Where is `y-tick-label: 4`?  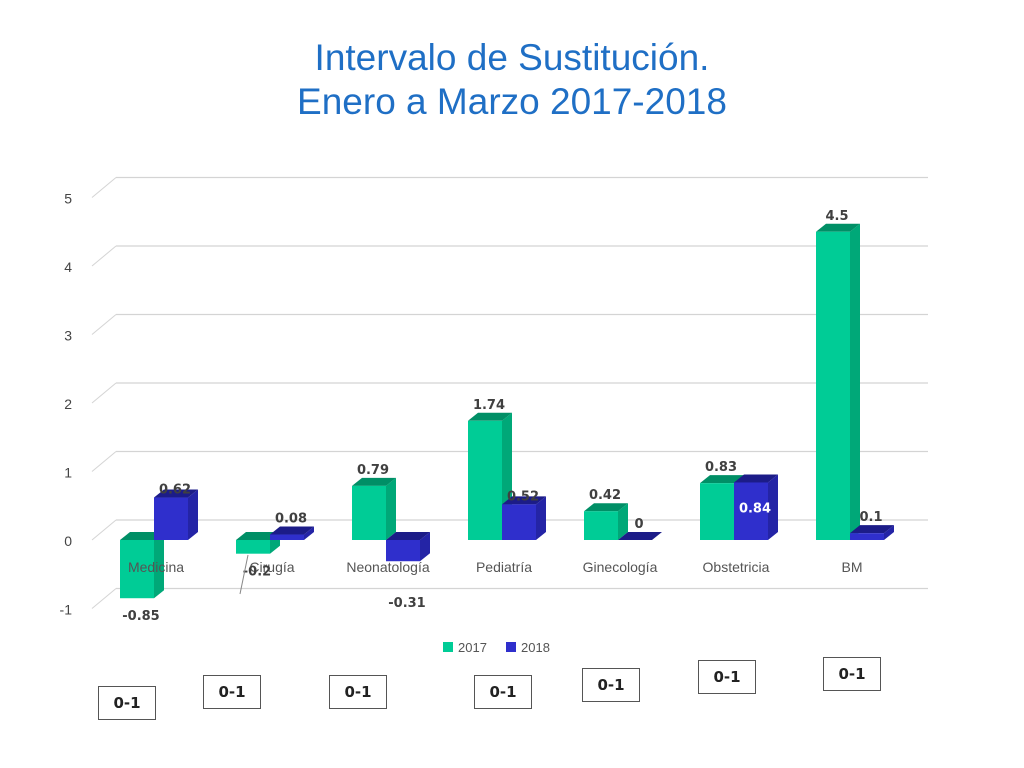 y-tick-label: 4 is located at coordinates (68, 267).